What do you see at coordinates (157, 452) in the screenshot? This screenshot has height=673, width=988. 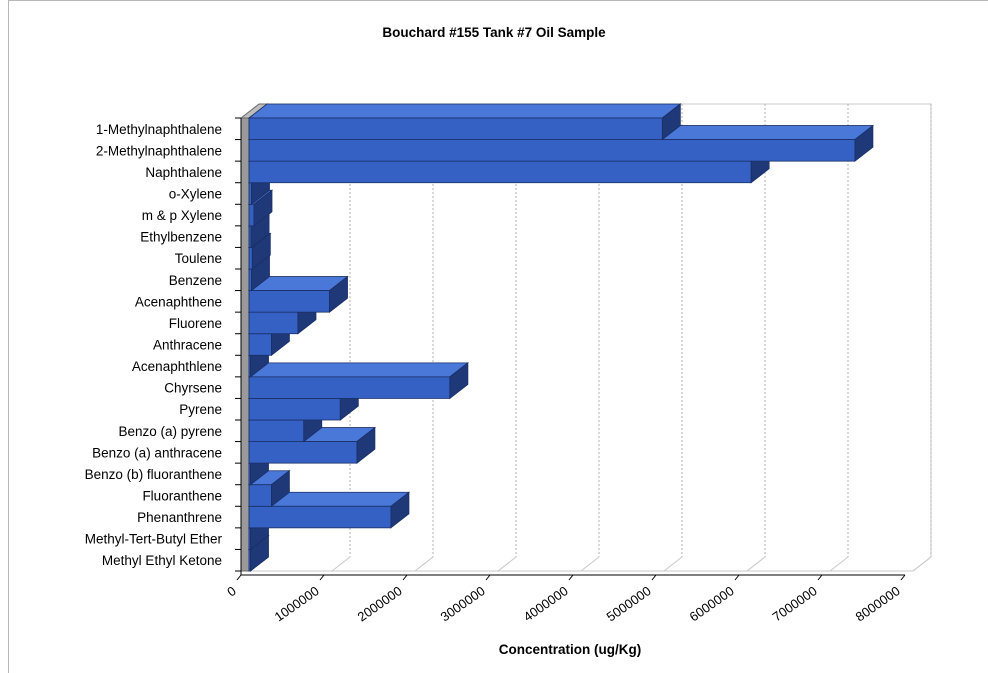 I see `y-category-label: Benzo (a) anthracene` at bounding box center [157, 452].